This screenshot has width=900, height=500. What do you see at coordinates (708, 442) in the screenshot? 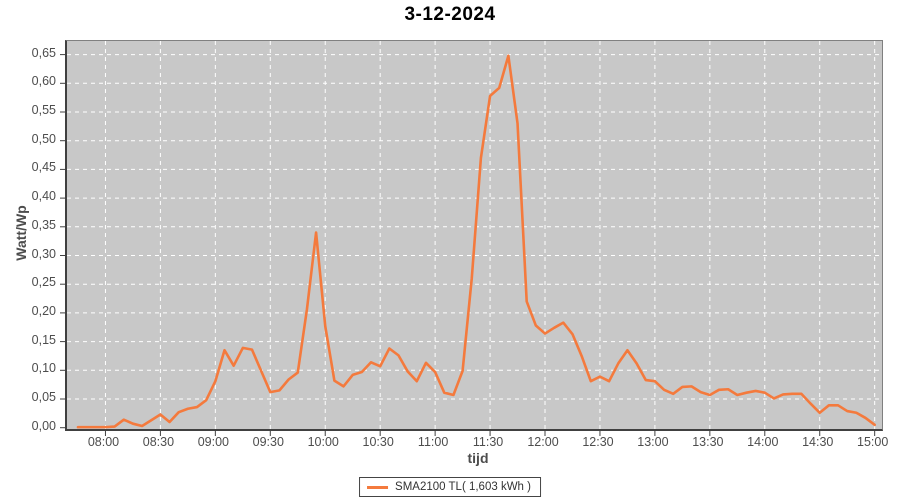
I see `x-tick-label: 13:30` at bounding box center [708, 442].